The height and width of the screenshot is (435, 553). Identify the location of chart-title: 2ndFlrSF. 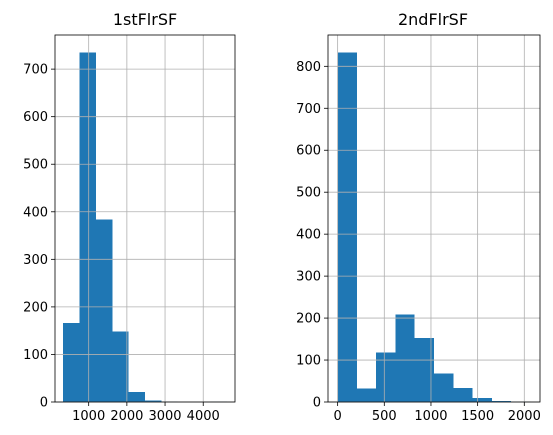
(433, 19).